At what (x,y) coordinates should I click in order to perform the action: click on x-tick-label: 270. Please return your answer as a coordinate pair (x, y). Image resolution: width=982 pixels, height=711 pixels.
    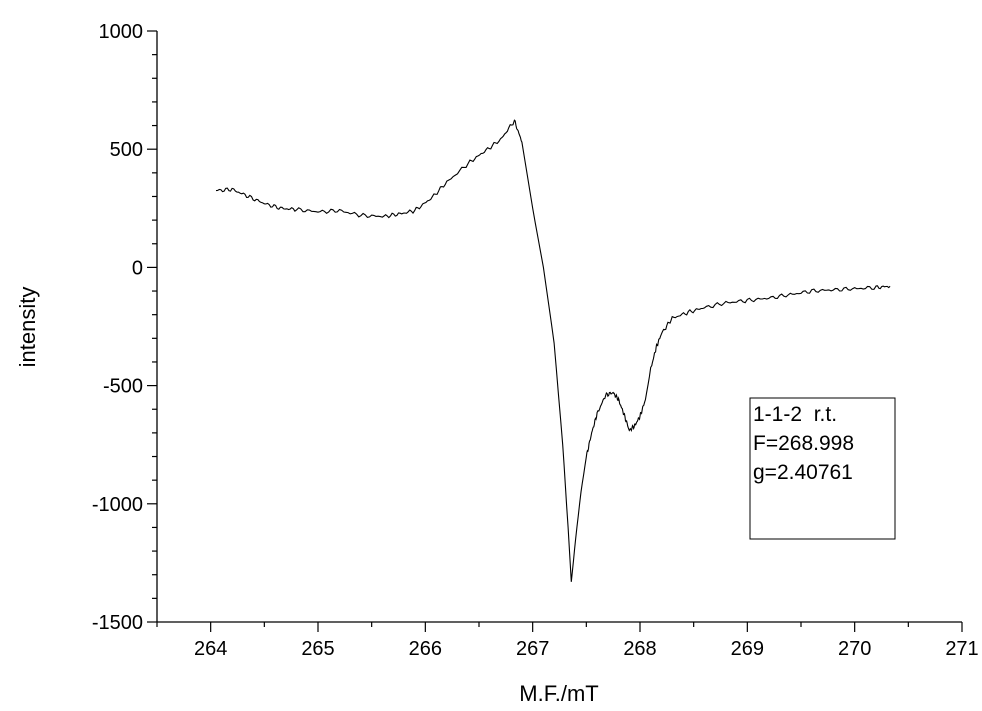
    Looking at the image, I should click on (854, 649).